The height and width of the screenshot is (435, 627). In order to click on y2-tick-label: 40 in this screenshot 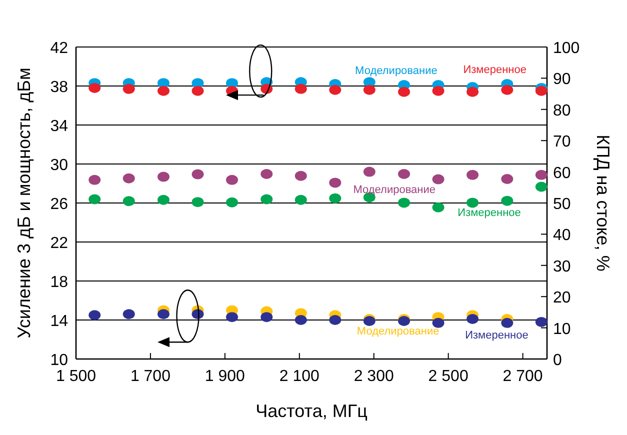, I will do `click(562, 235)`.